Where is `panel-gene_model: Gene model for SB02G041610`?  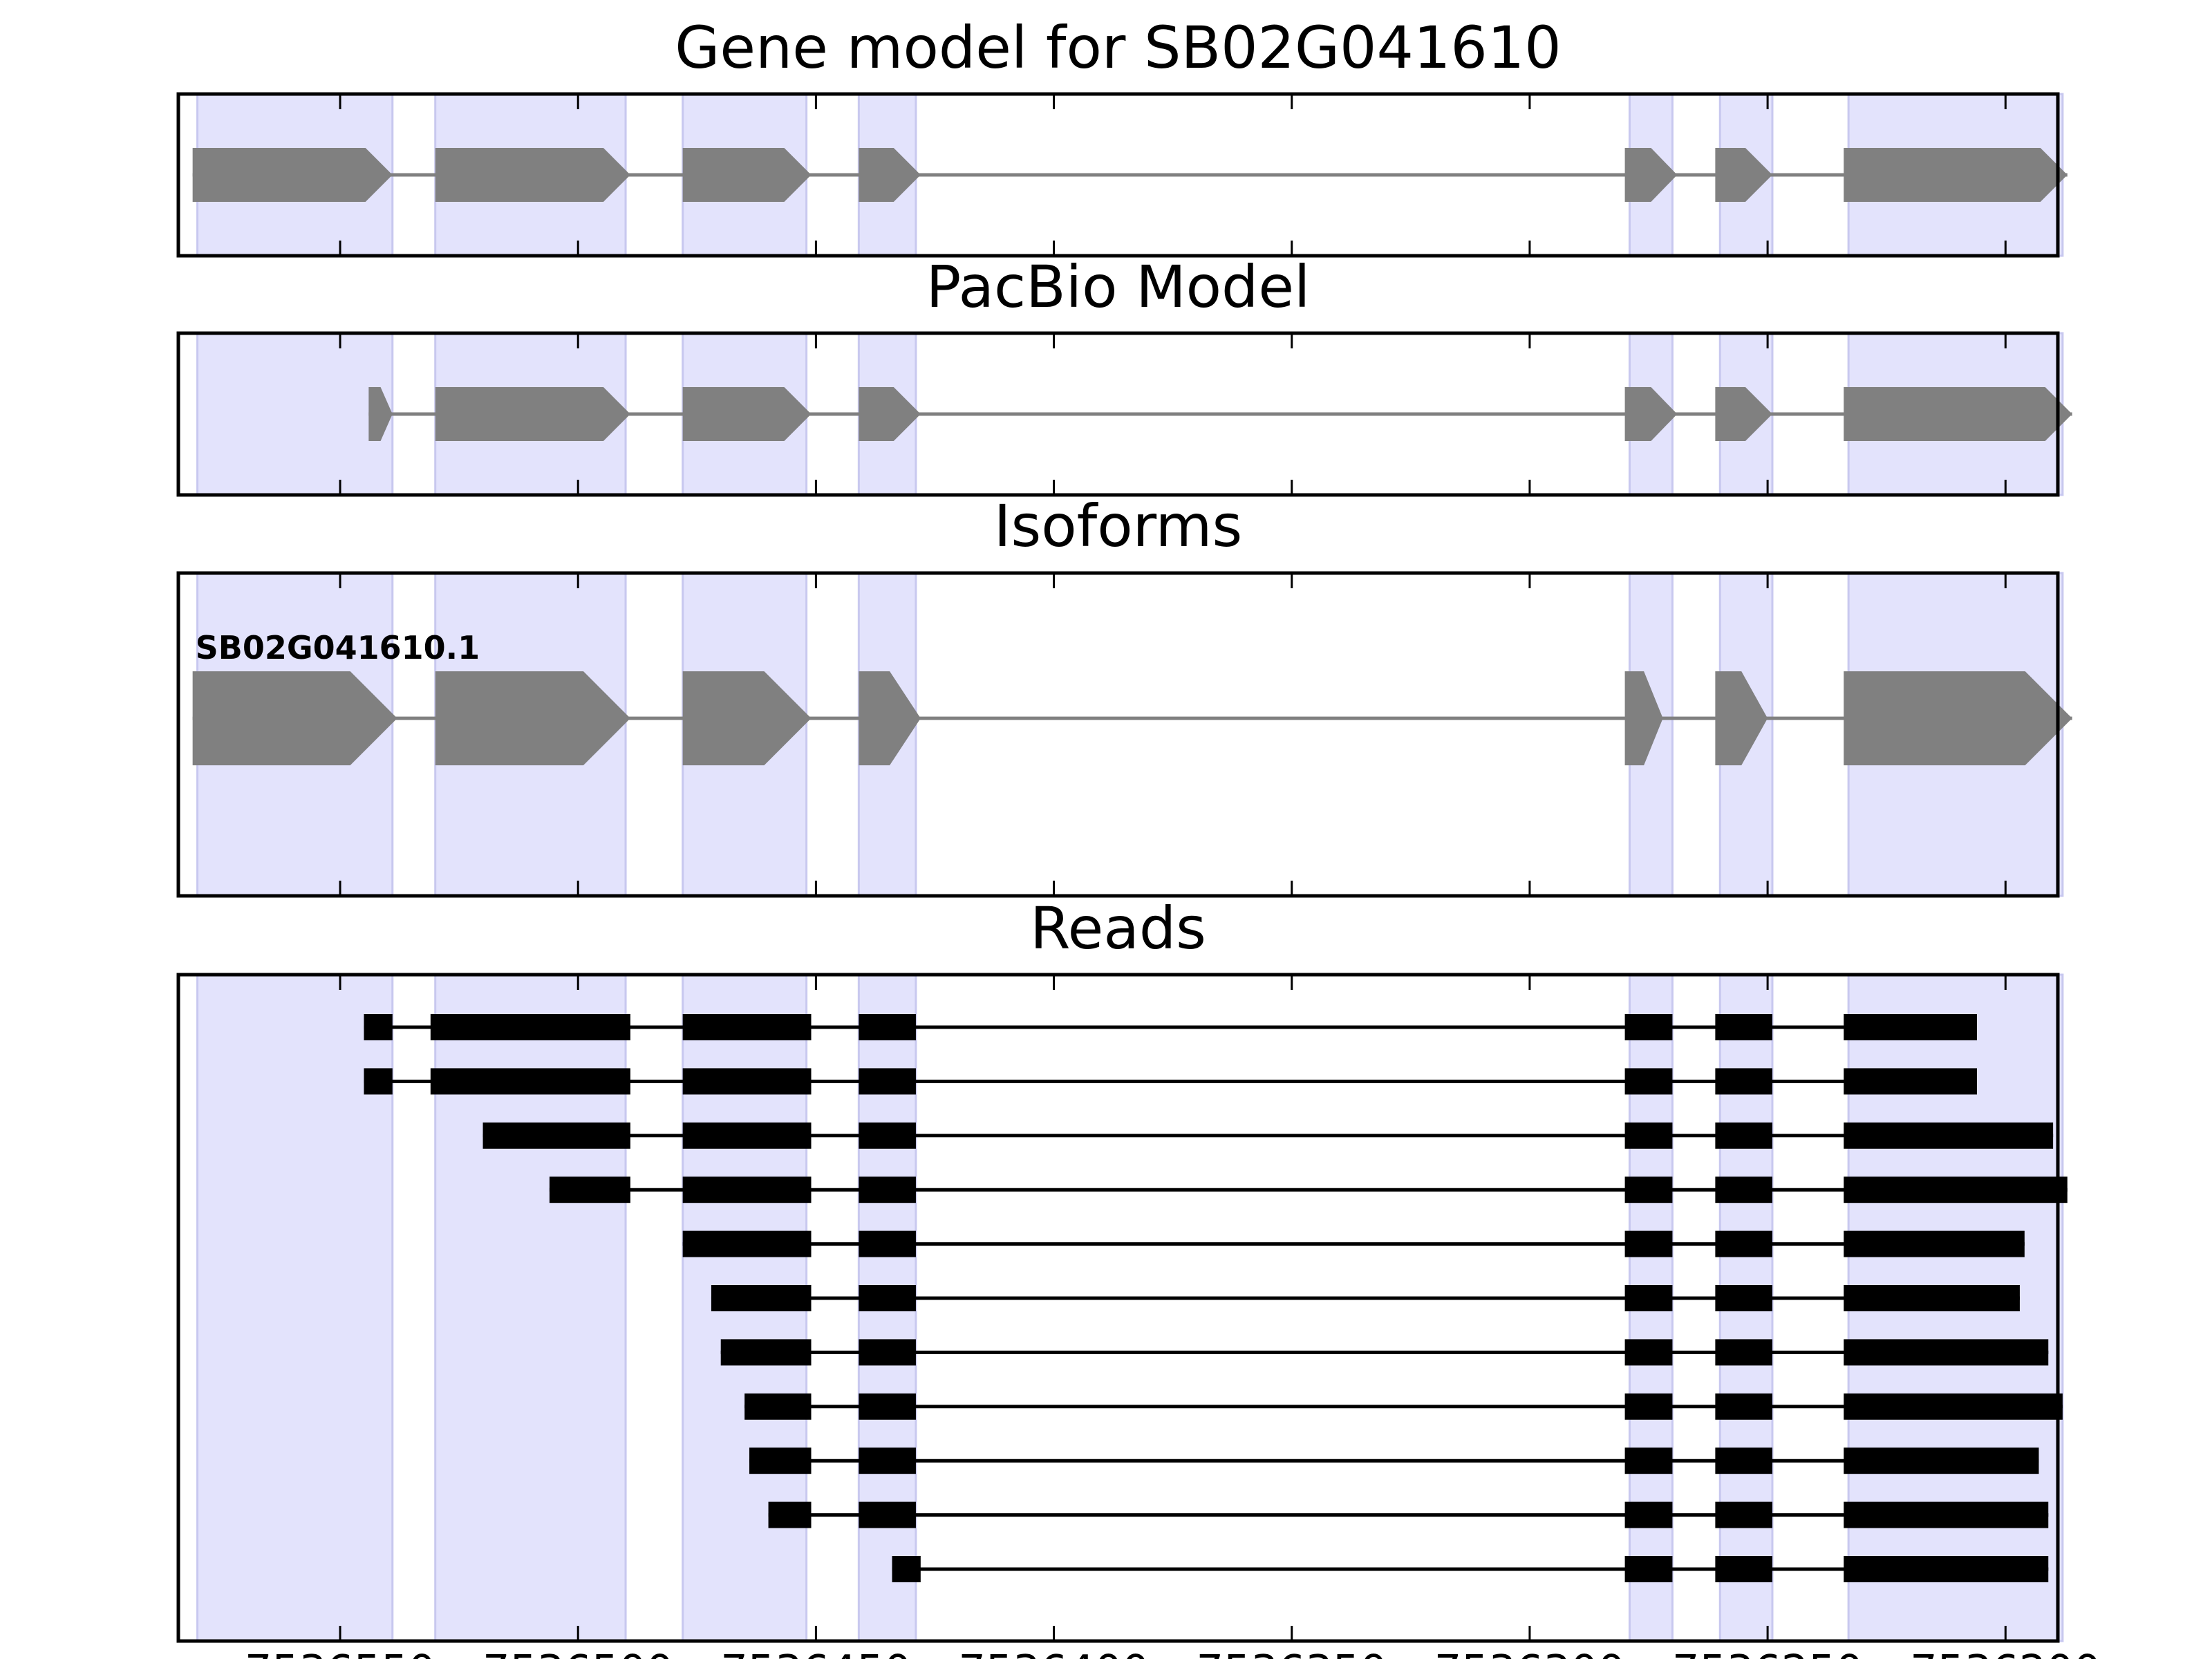
panel-gene_model: Gene model for SB02G041610 is located at coordinates (1122, 136).